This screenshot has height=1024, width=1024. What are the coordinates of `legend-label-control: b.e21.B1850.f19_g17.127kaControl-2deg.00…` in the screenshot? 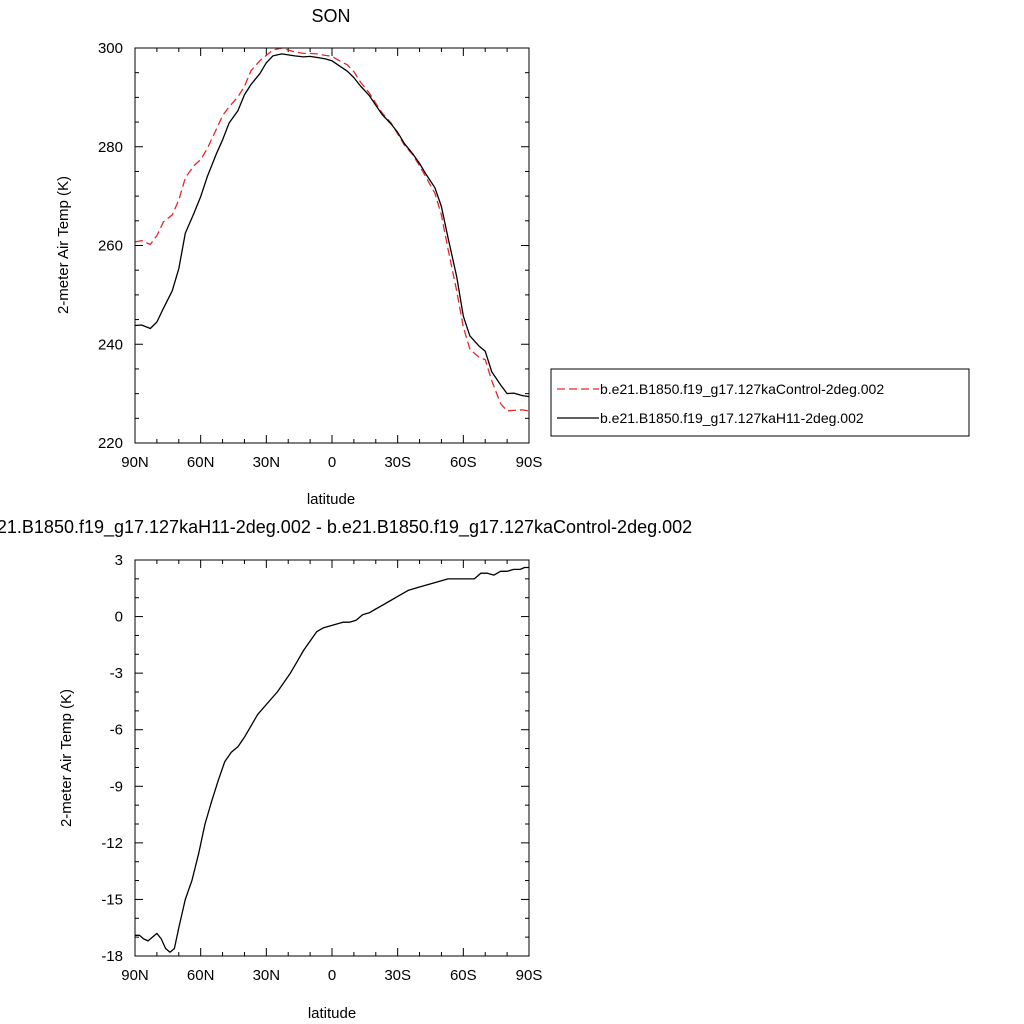 It's located at (742, 389).